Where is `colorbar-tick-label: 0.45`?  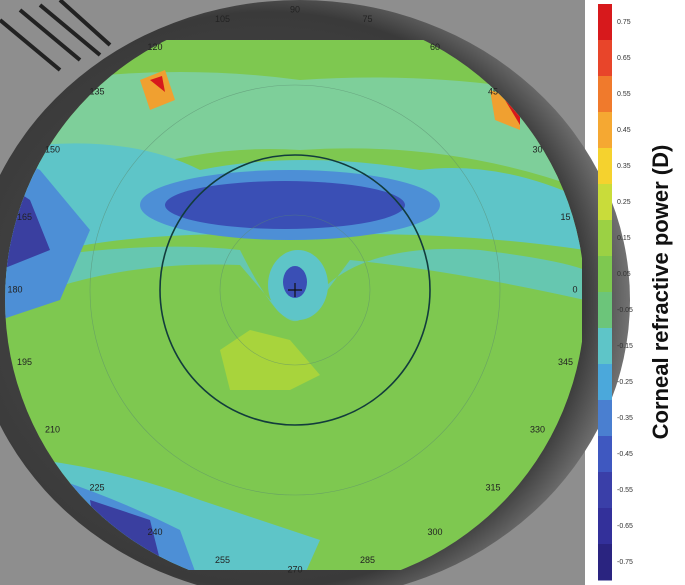
colorbar-tick-label: 0.45 is located at coordinates (624, 130).